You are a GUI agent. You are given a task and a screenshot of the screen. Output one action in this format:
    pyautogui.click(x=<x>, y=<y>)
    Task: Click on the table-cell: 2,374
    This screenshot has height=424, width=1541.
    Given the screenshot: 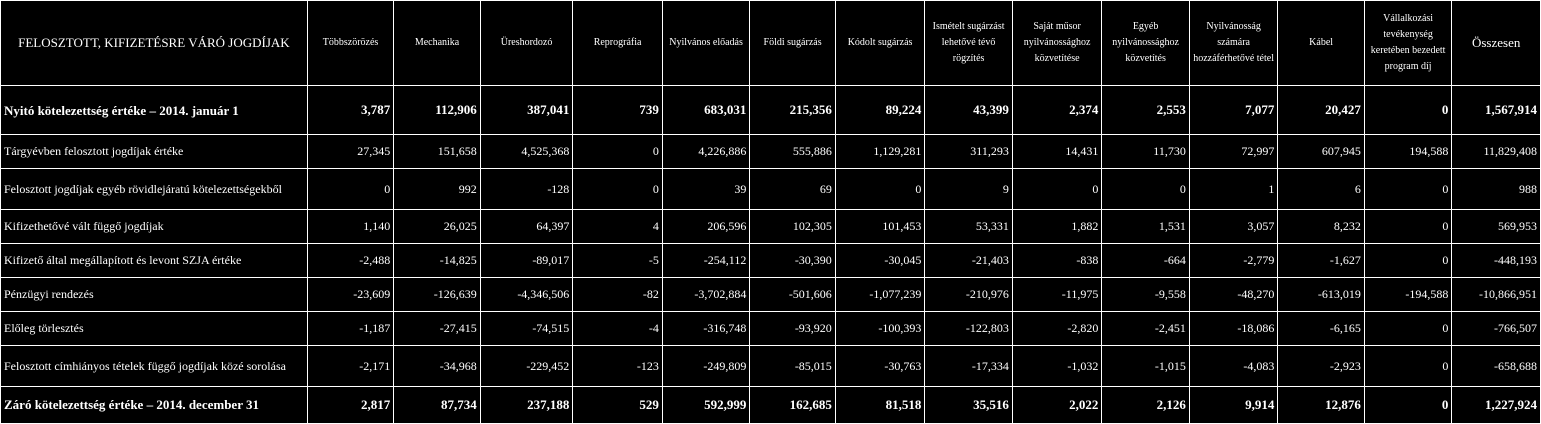 What is the action you would take?
    pyautogui.click(x=1057, y=110)
    